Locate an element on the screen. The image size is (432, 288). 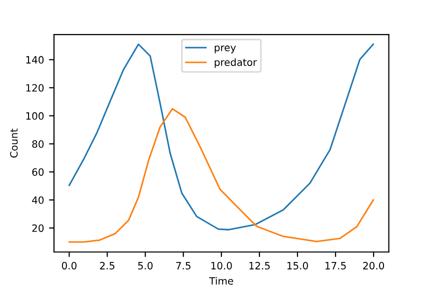
x-axis-title: Time is located at coordinates (221, 280).